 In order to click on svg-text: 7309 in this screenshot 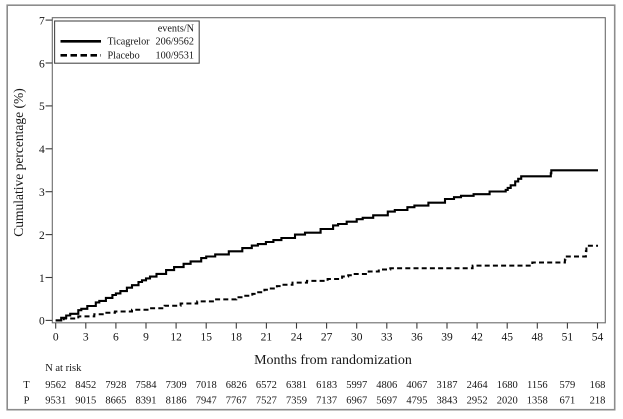, I will do `click(176, 385)`.